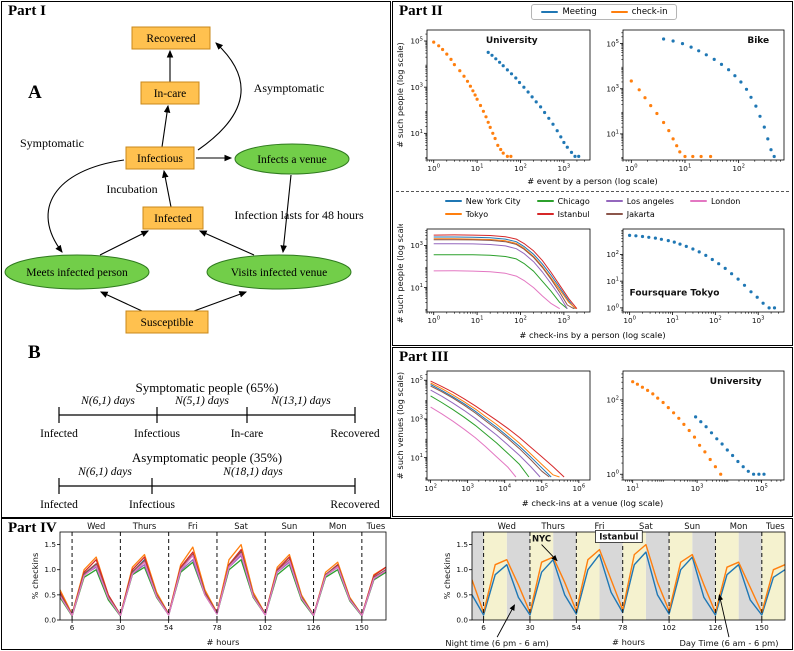 This screenshot has height=651, width=794. I want to click on edge-infectious-recovered-asymptomatic, so click(219, 96).